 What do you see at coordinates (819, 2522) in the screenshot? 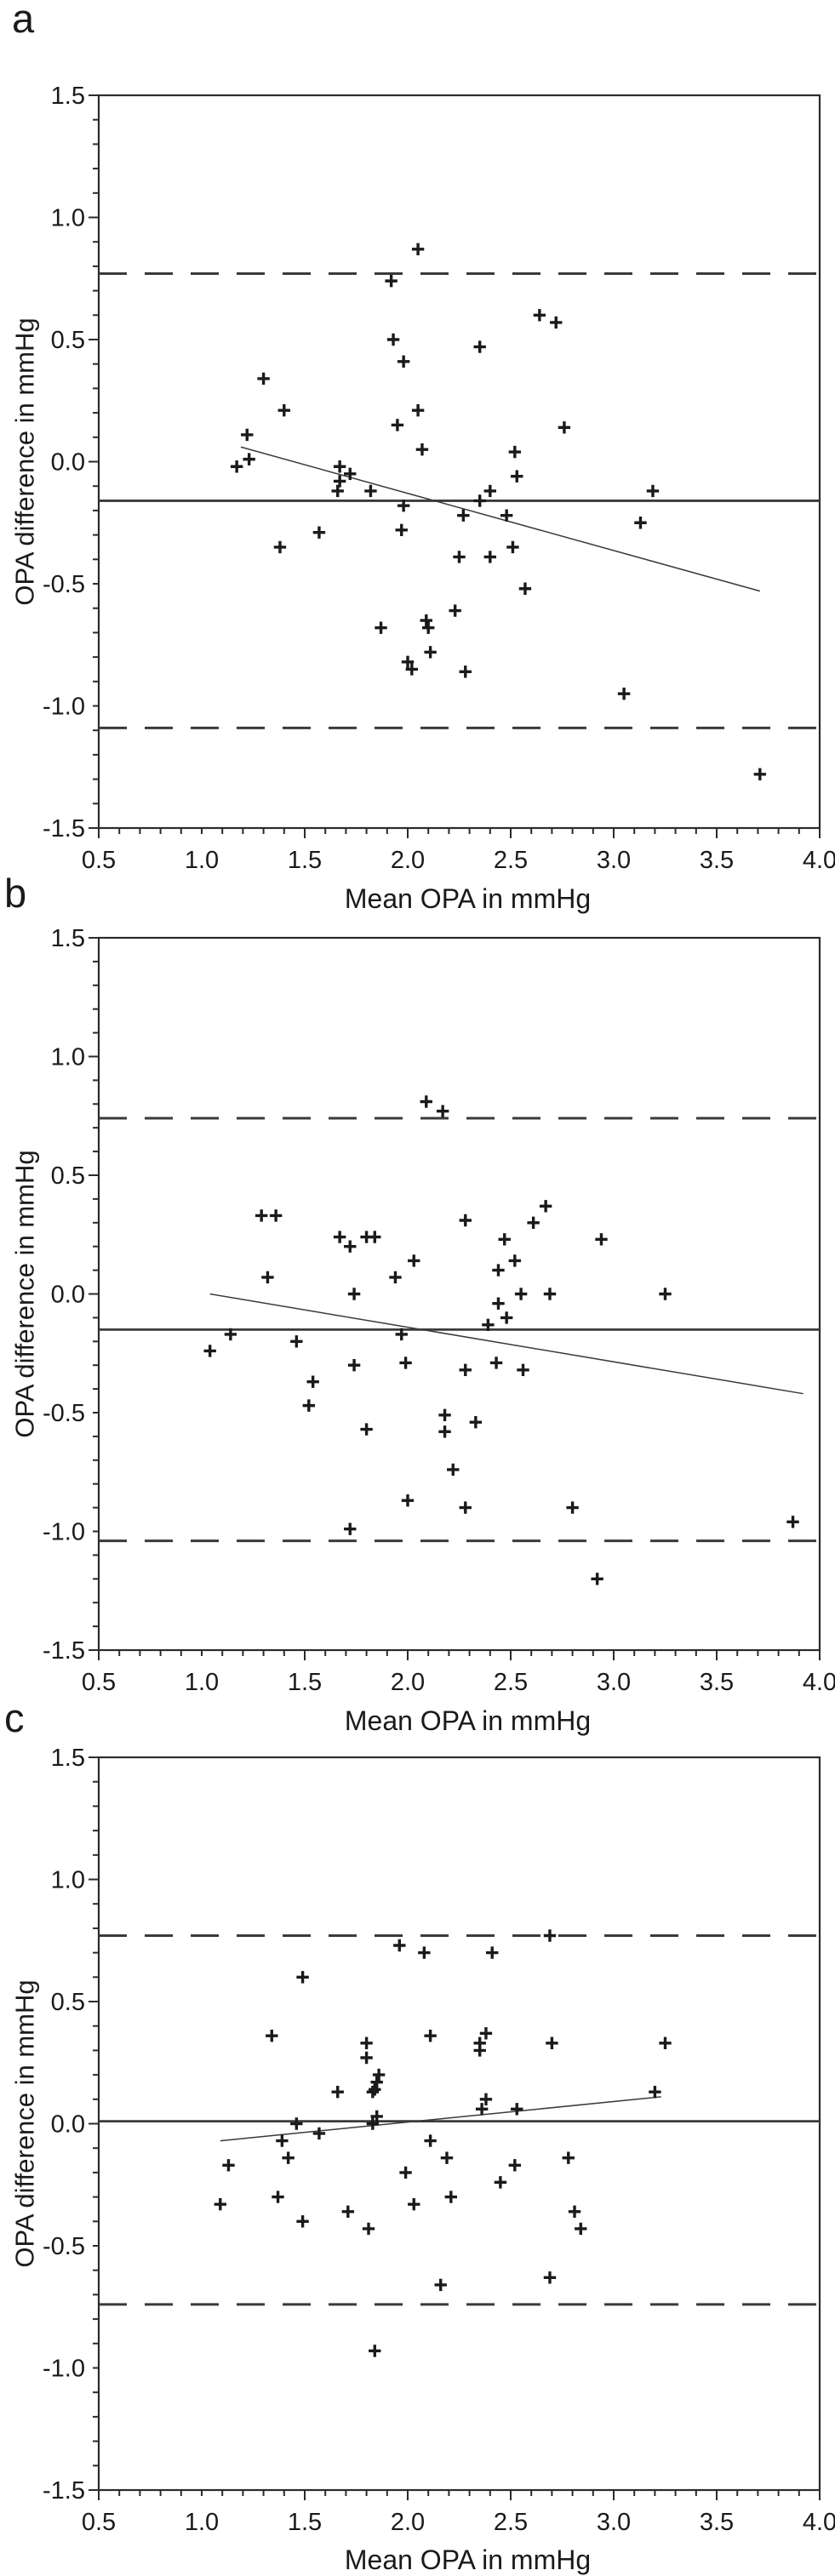
I see `x-tick-label: 4.0` at bounding box center [819, 2522].